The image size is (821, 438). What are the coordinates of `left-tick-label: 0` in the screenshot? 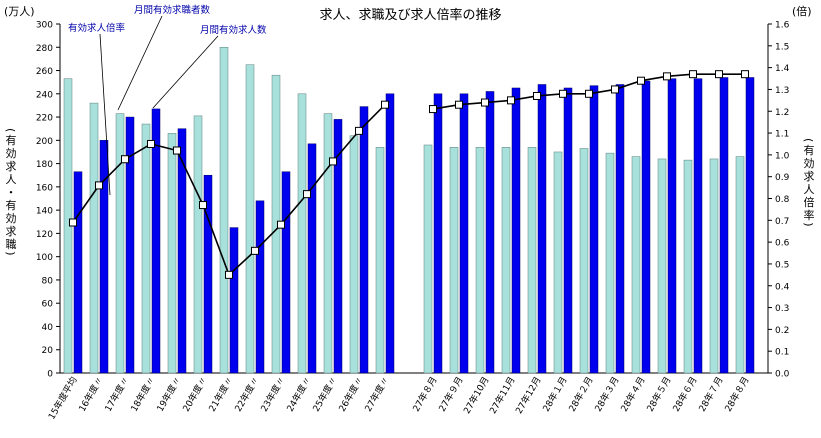 It's located at (50, 375).